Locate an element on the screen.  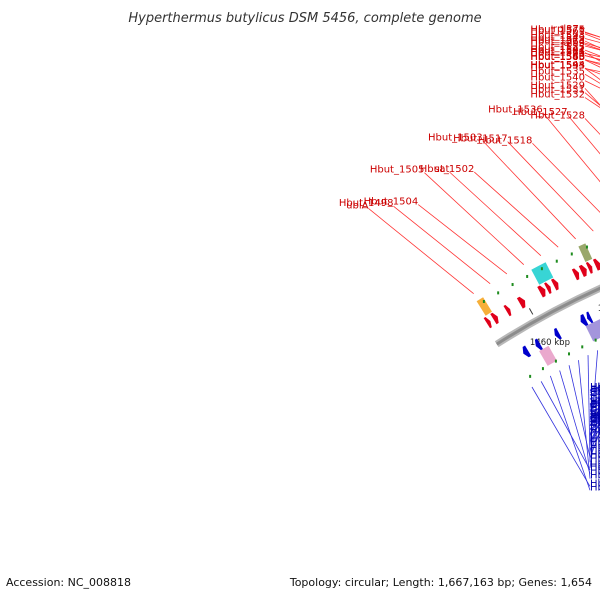
gene-label: Hbut_1564 is located at coordinates (557, 41).